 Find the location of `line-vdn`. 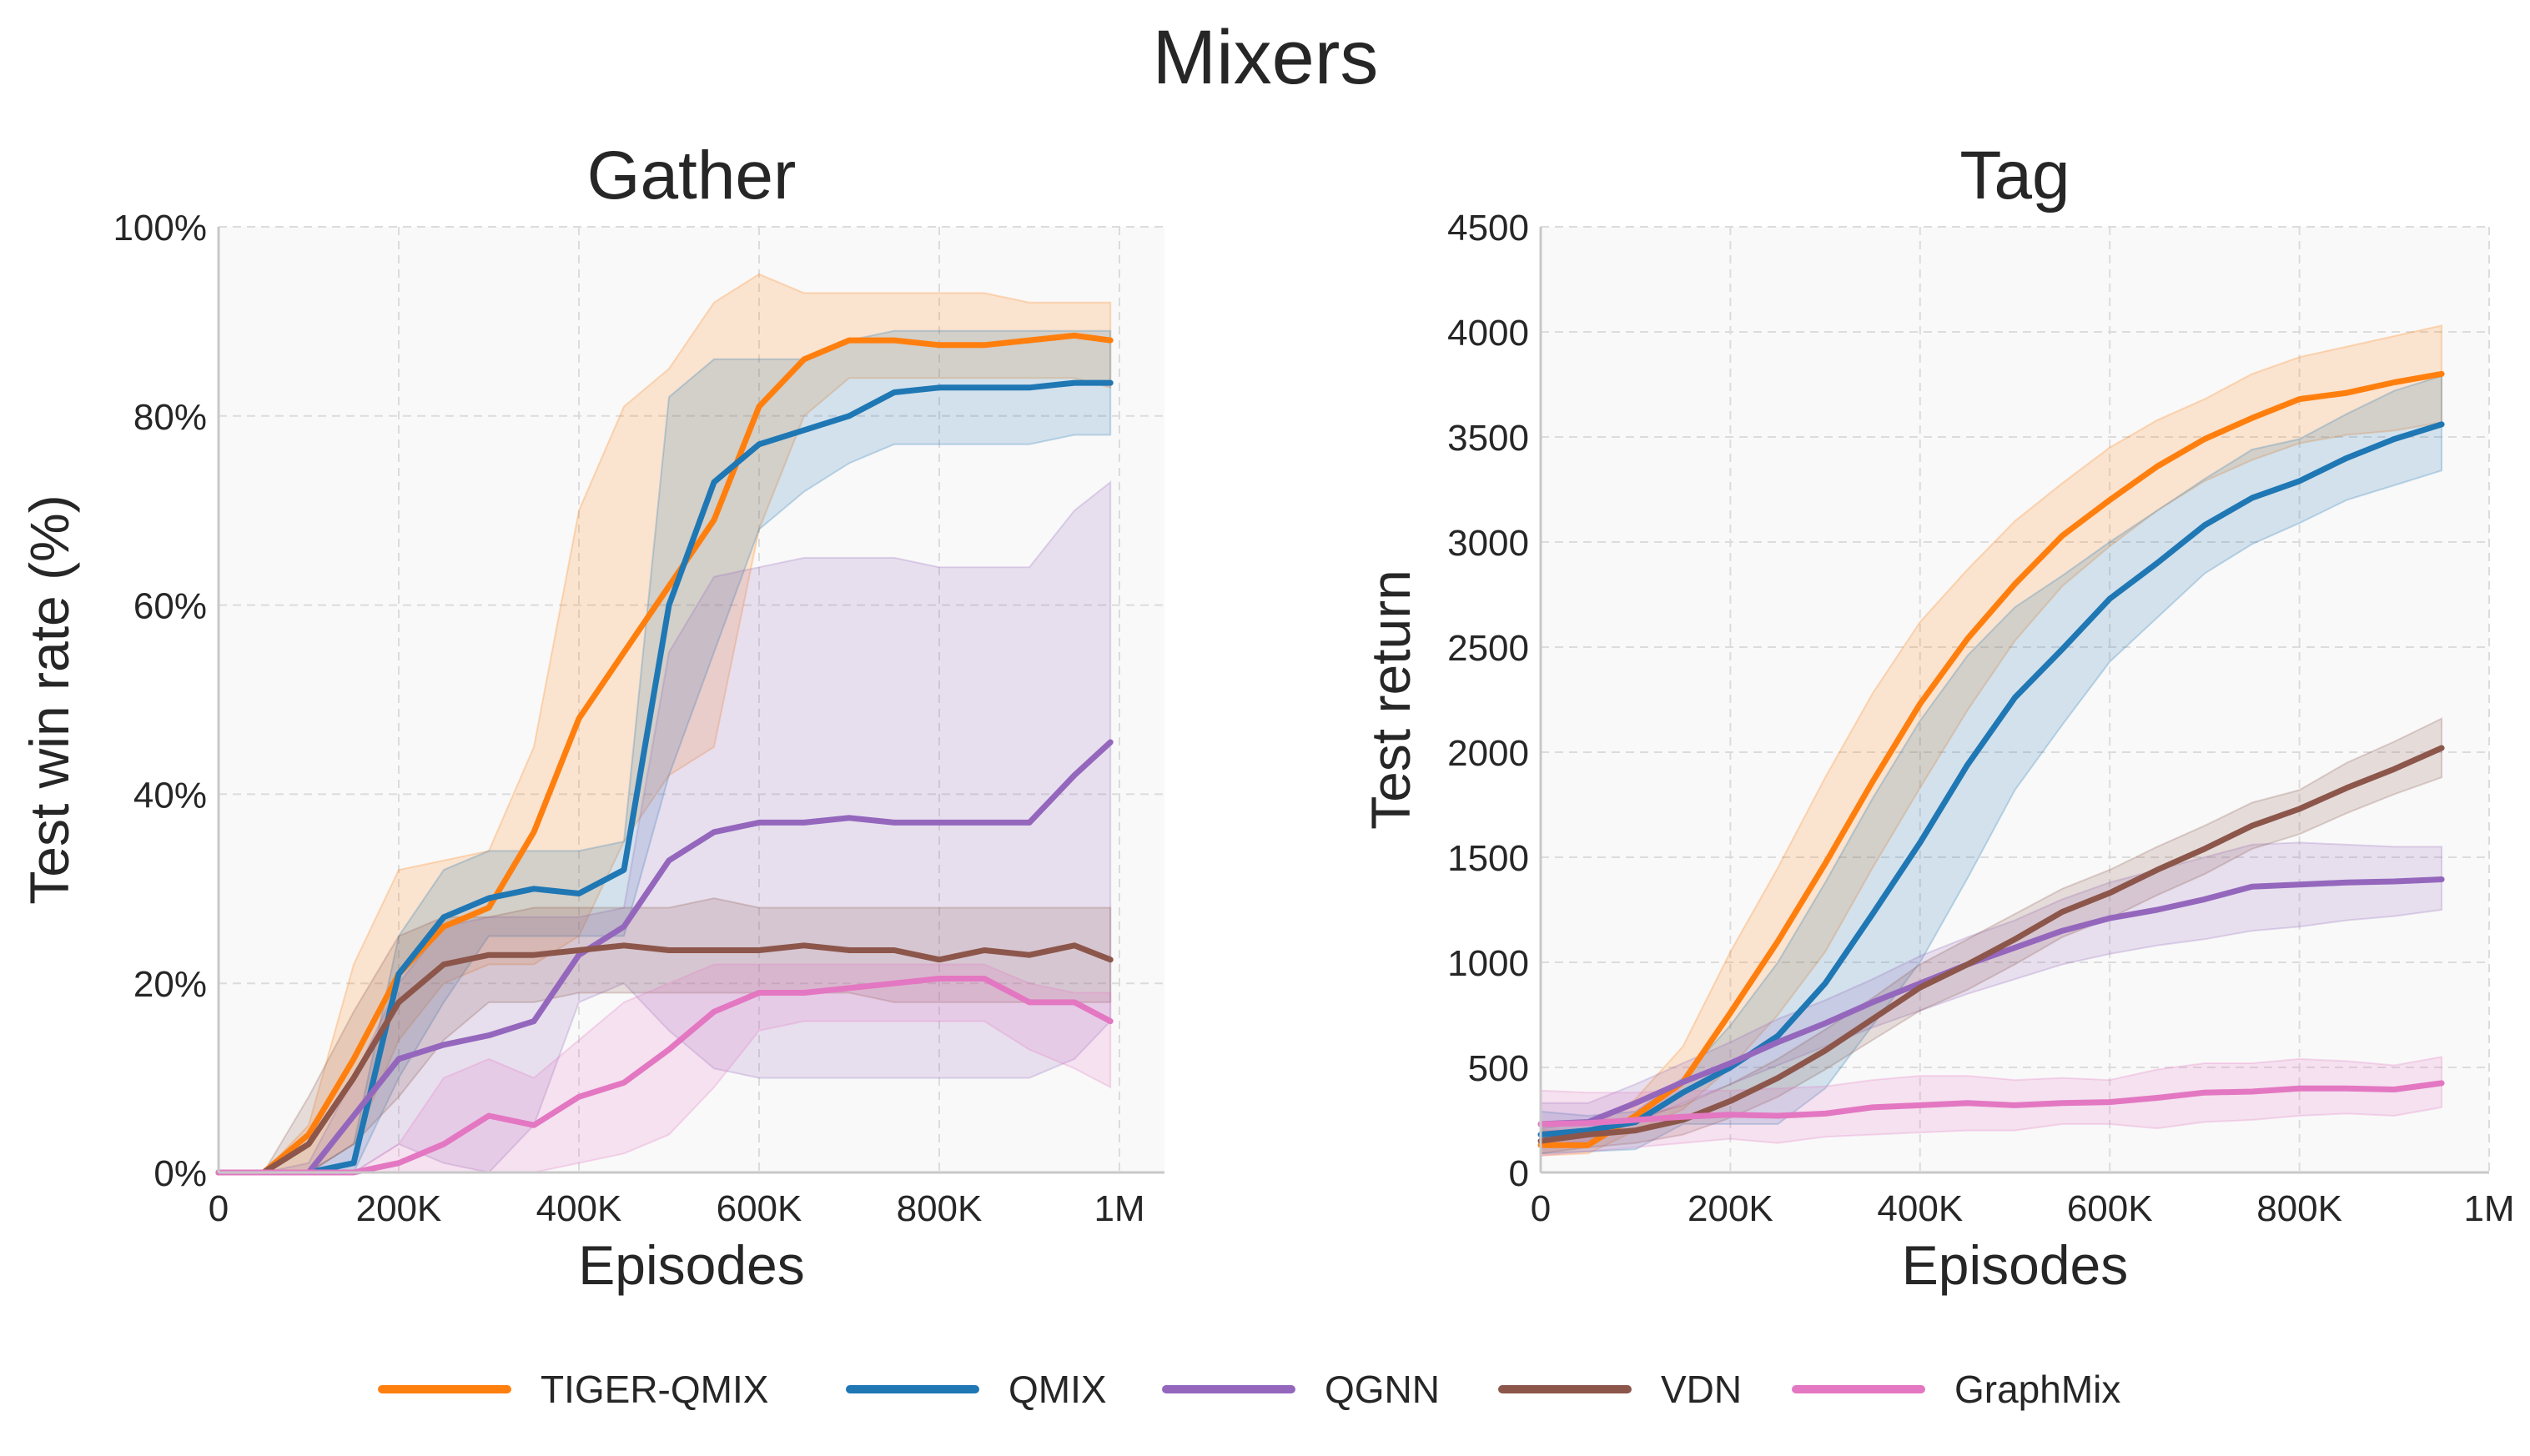

line-vdn is located at coordinates (664, 1059).